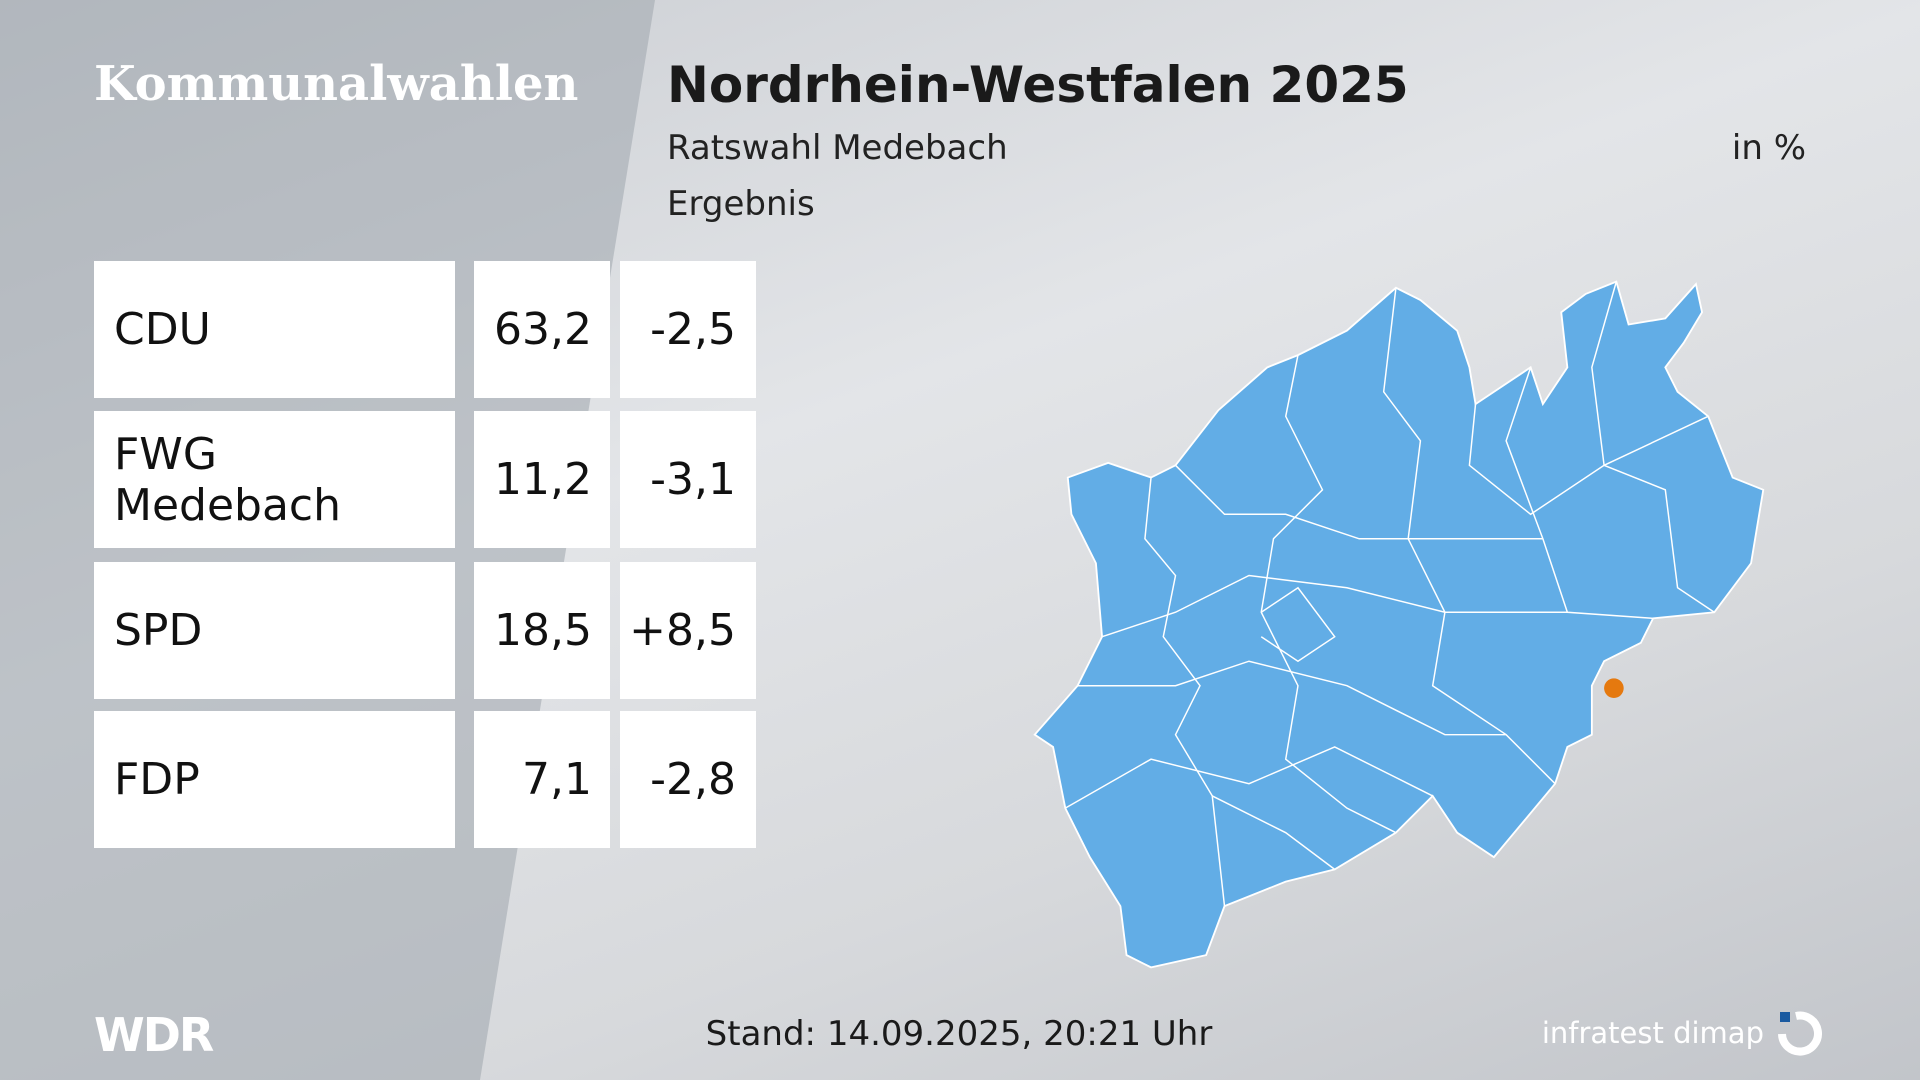  What do you see at coordinates (1768, 148) in the screenshot?
I see `unit: in %` at bounding box center [1768, 148].